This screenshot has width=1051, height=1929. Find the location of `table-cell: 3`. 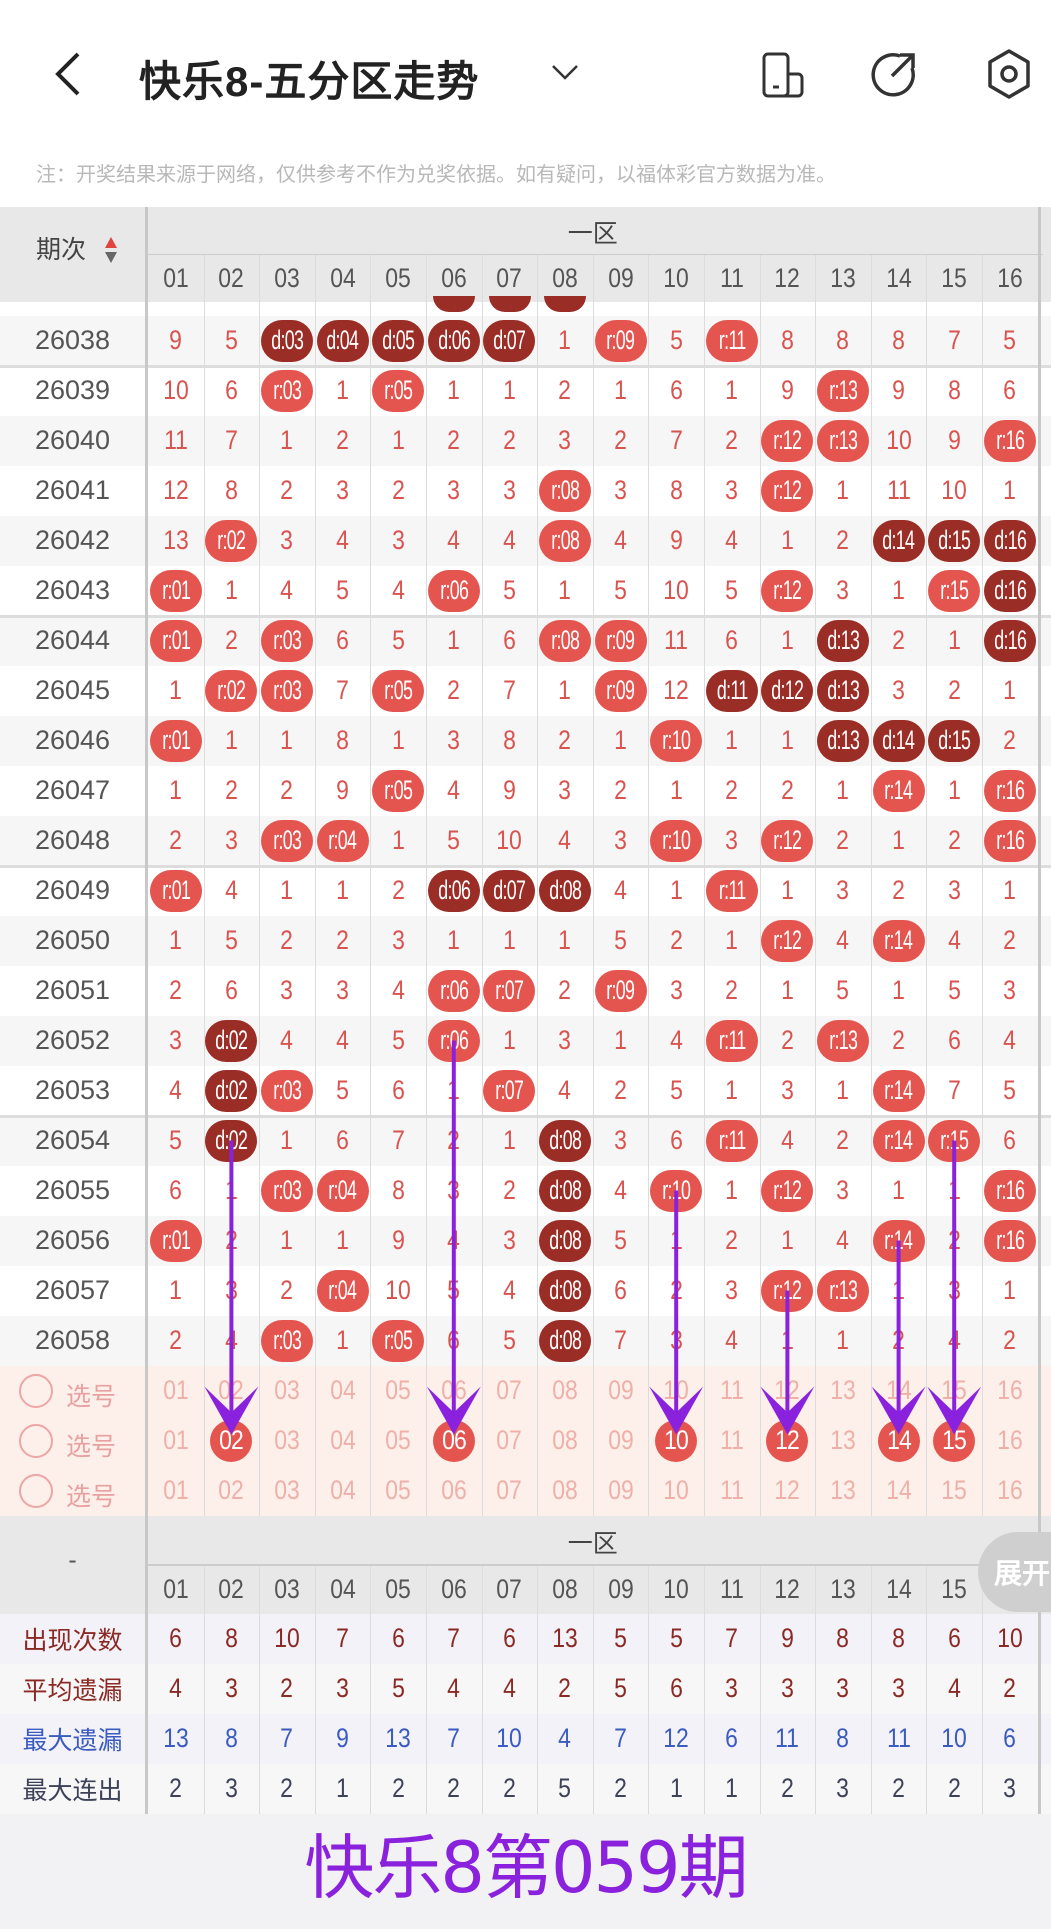

table-cell: 3 is located at coordinates (621, 1141).